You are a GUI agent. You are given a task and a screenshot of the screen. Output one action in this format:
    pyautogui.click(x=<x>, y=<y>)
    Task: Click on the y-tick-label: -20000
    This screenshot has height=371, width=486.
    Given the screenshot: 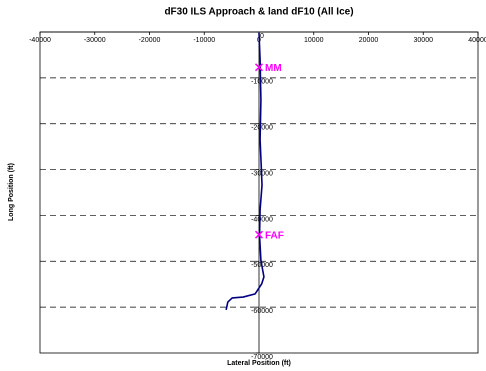 What is the action you would take?
    pyautogui.click(x=262, y=128)
    